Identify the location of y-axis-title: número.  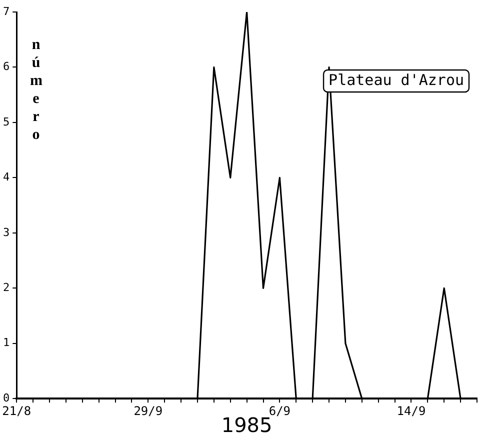
(36, 90).